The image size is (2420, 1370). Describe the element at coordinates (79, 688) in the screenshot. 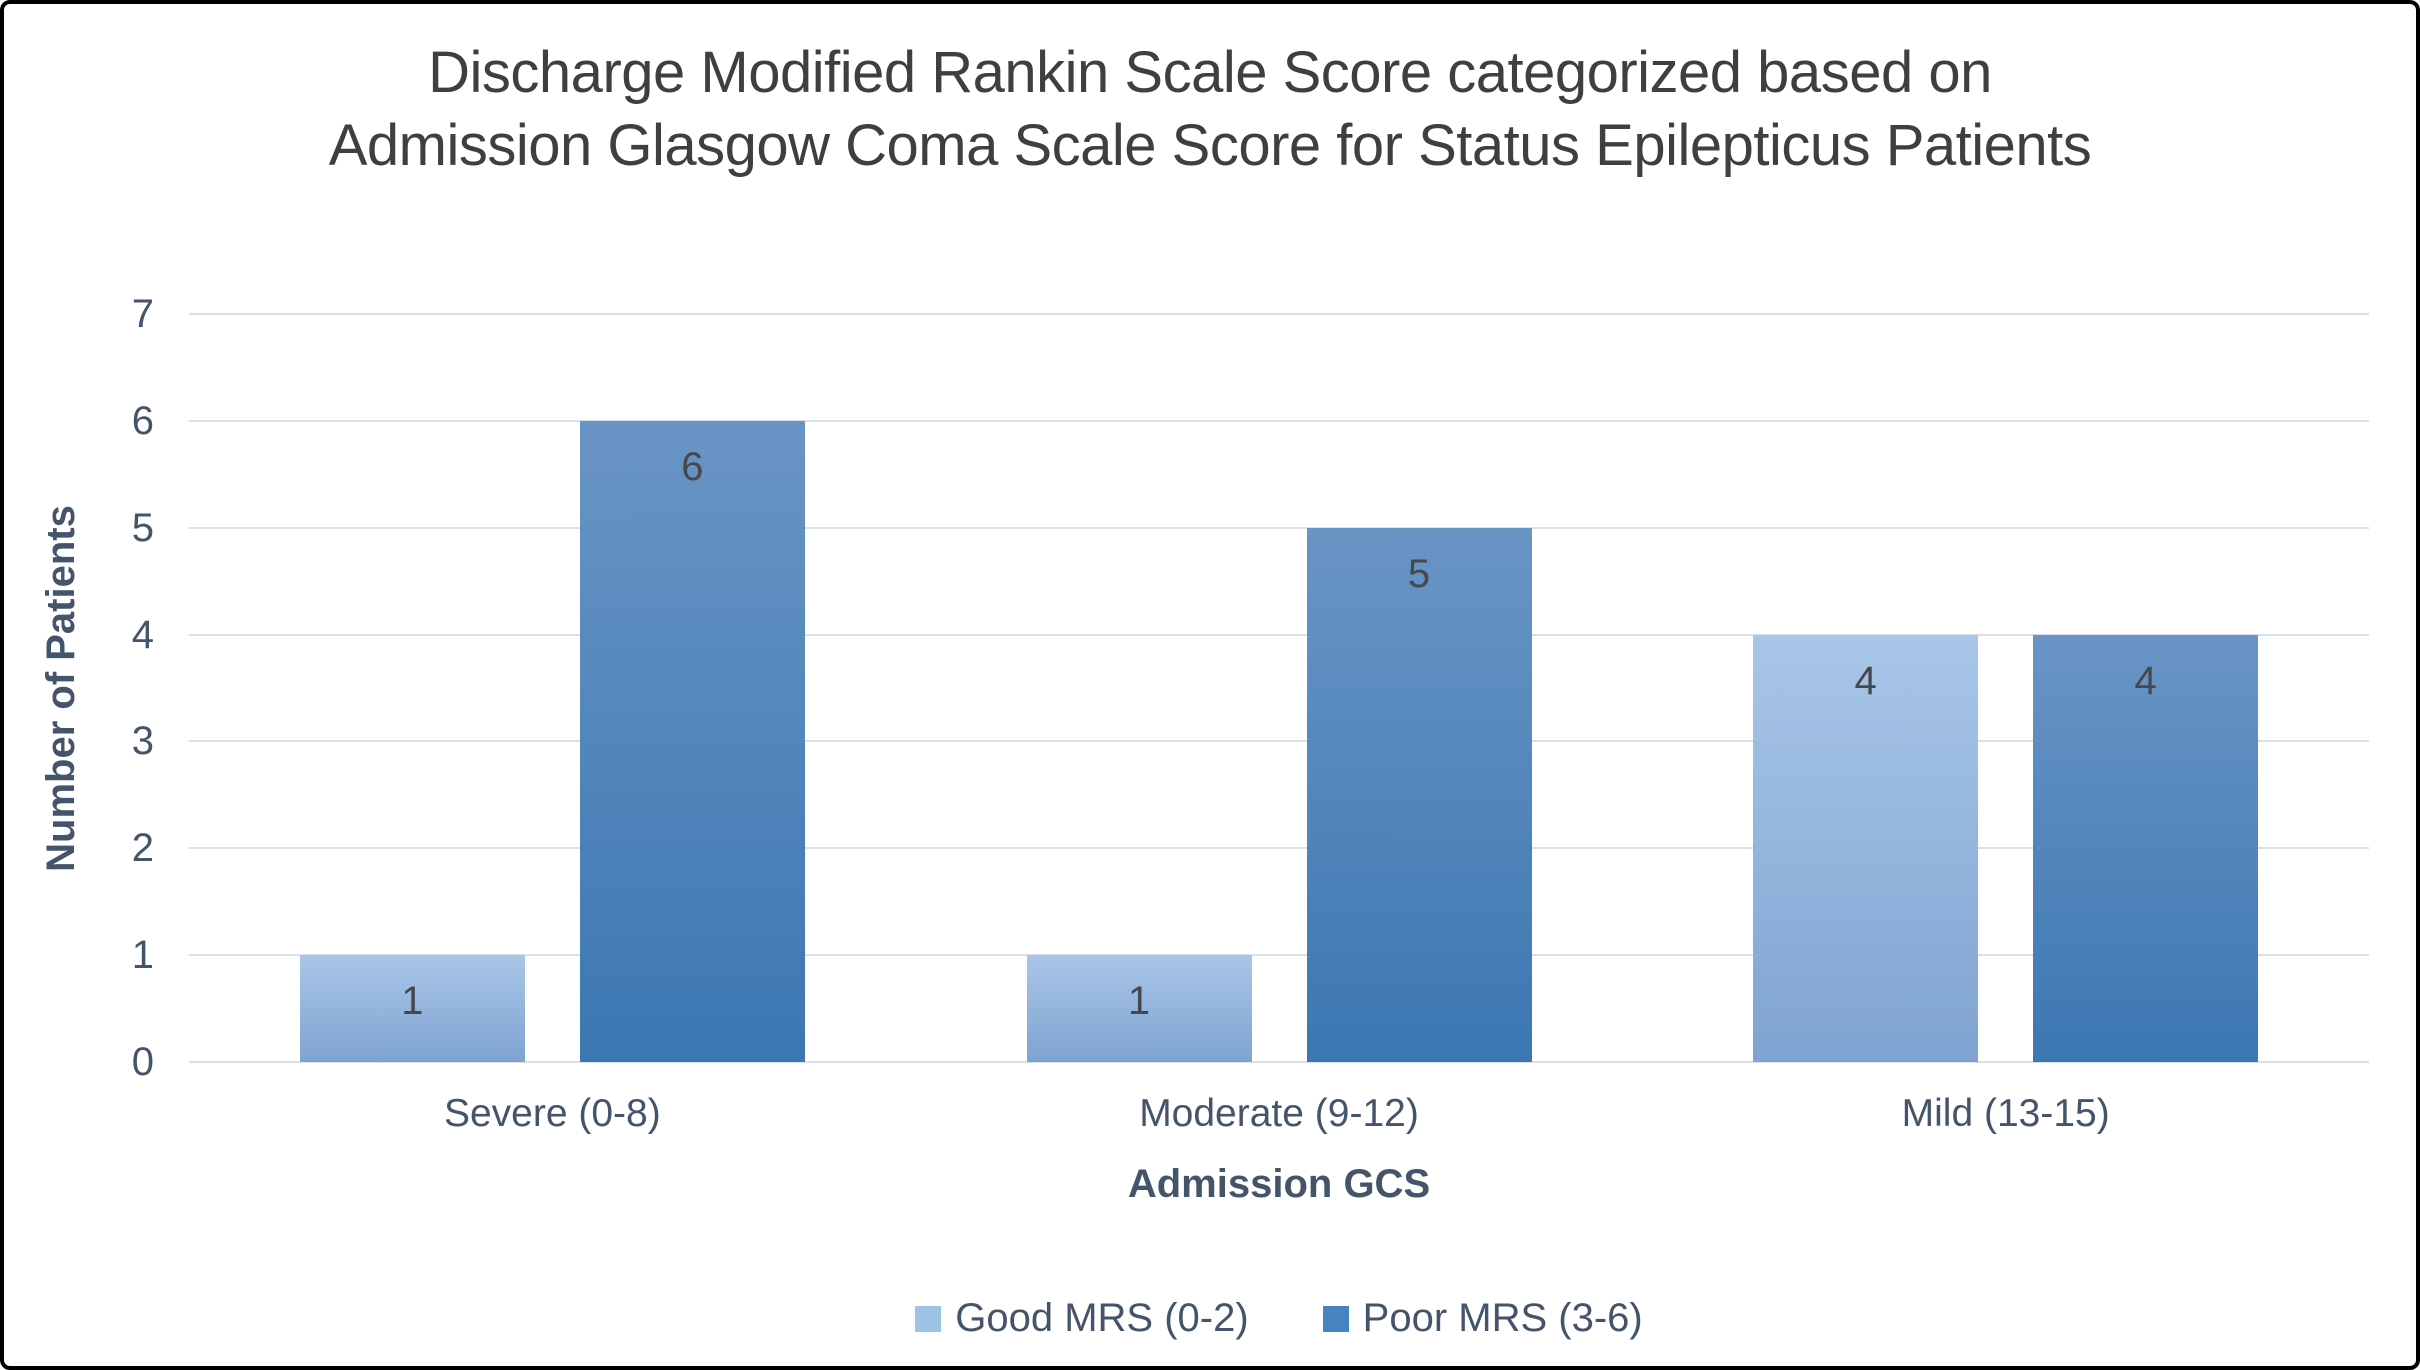

I see `y-tick-labels: 0 1 2 3 4 5 6 7` at that location.